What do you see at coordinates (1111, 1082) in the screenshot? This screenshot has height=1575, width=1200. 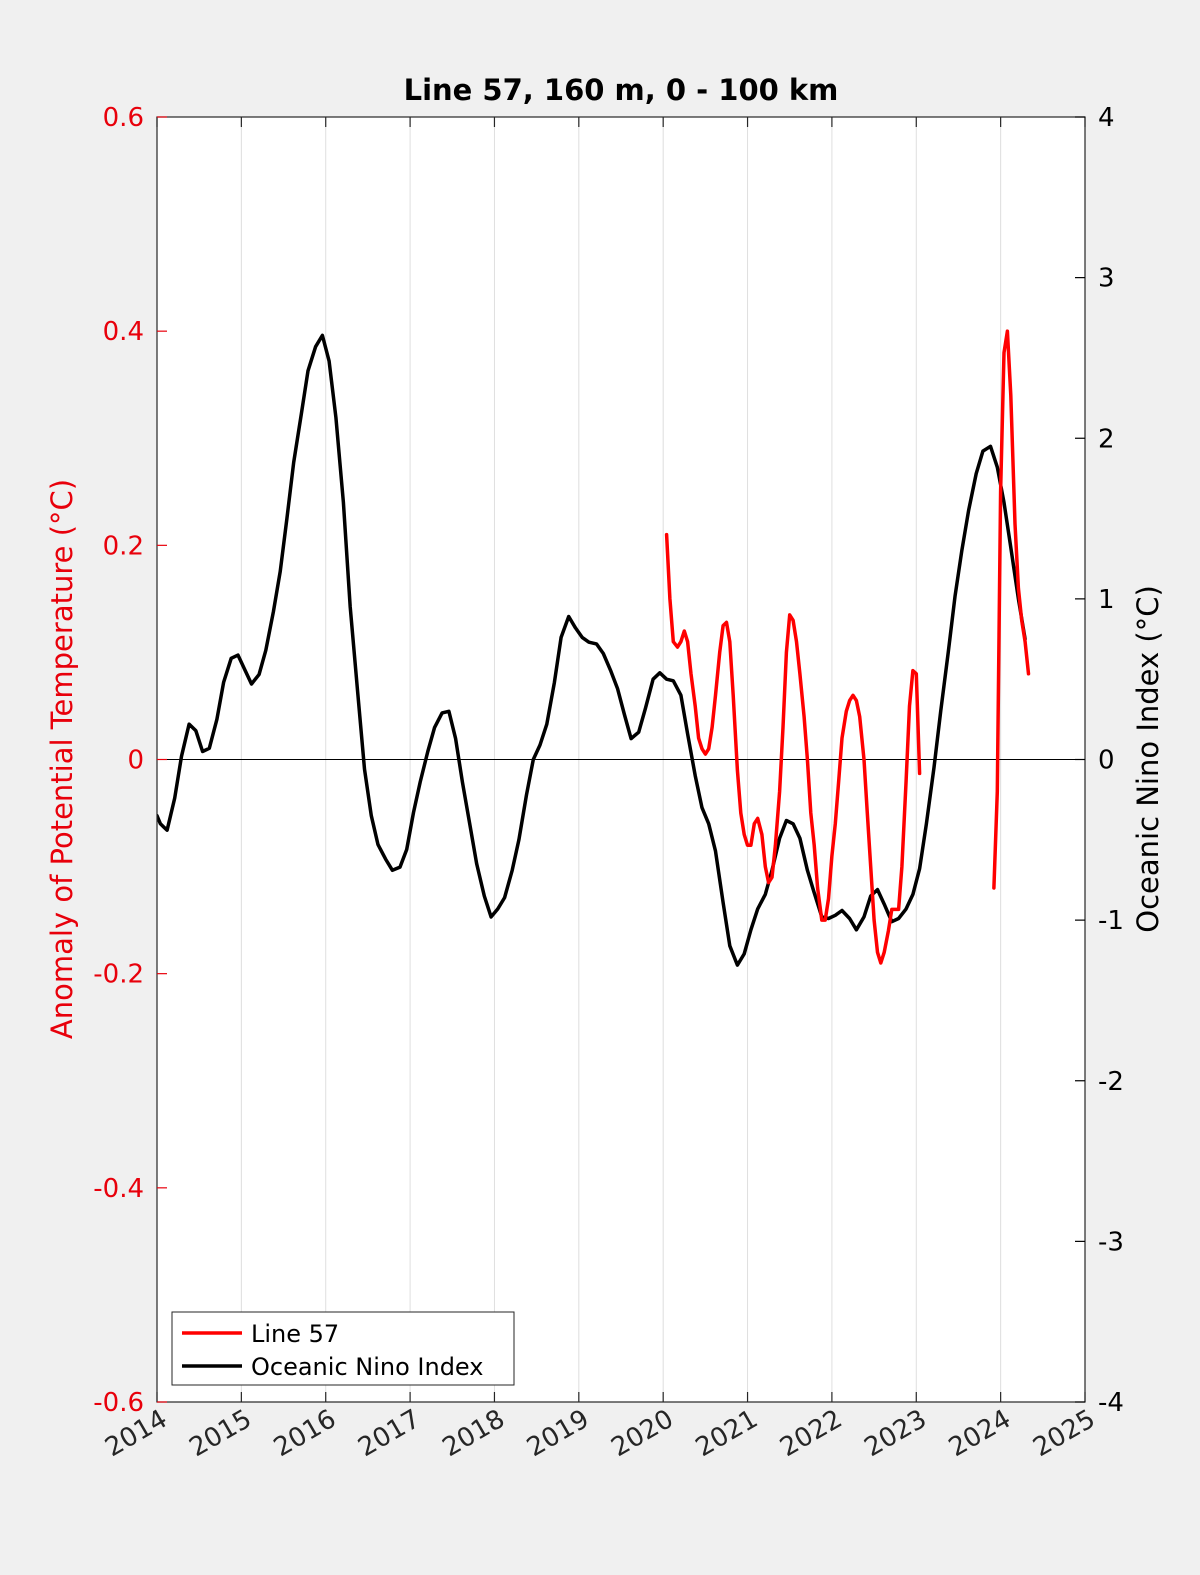 I see `y-right-tick-label: -2` at bounding box center [1111, 1082].